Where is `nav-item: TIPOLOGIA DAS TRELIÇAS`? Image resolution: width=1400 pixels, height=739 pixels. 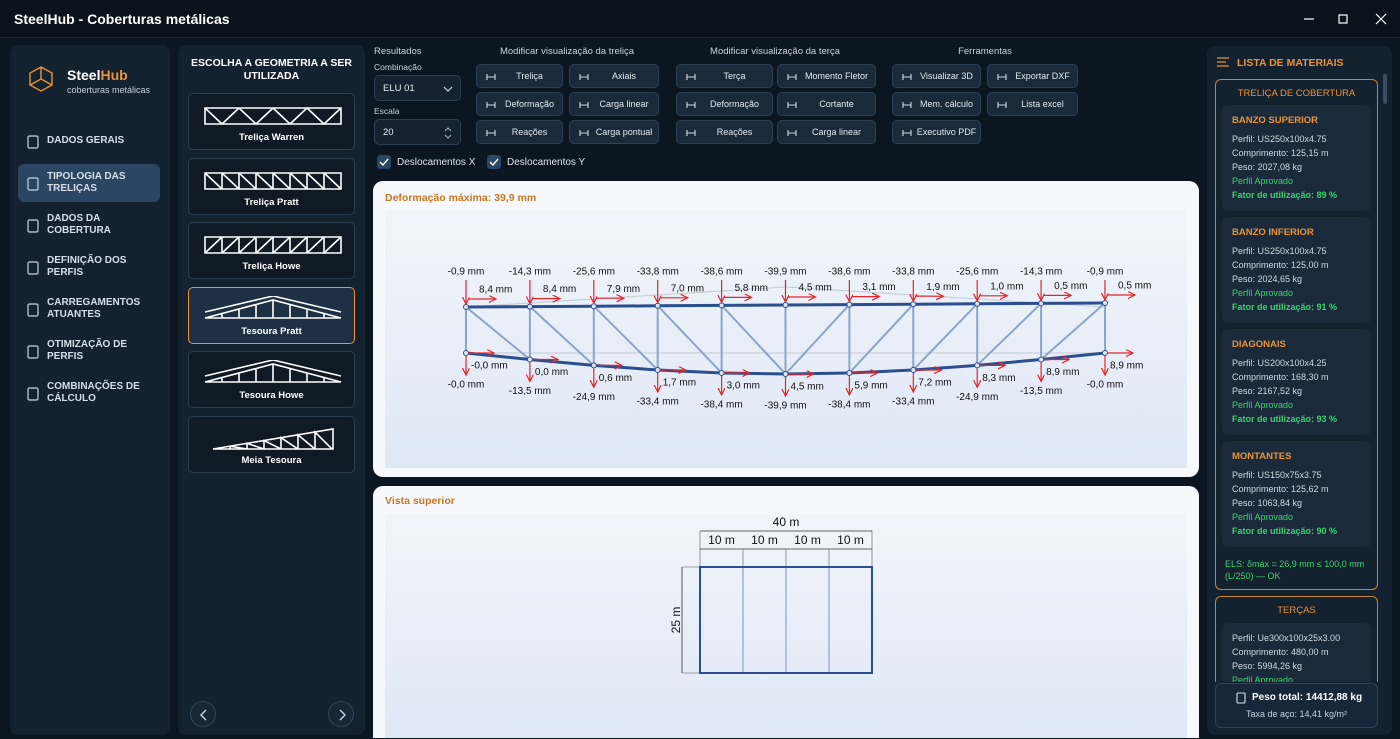
nav-item: TIPOLOGIA DAS TRELIÇAS is located at coordinates (89, 183).